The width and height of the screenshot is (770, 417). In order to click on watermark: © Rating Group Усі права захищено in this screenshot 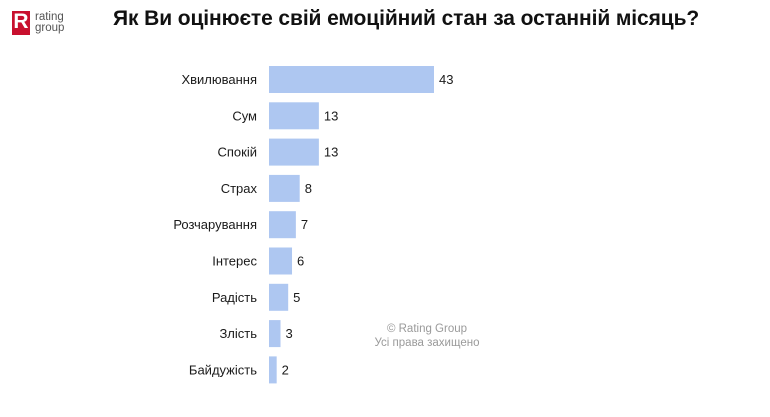, I will do `click(427, 336)`.